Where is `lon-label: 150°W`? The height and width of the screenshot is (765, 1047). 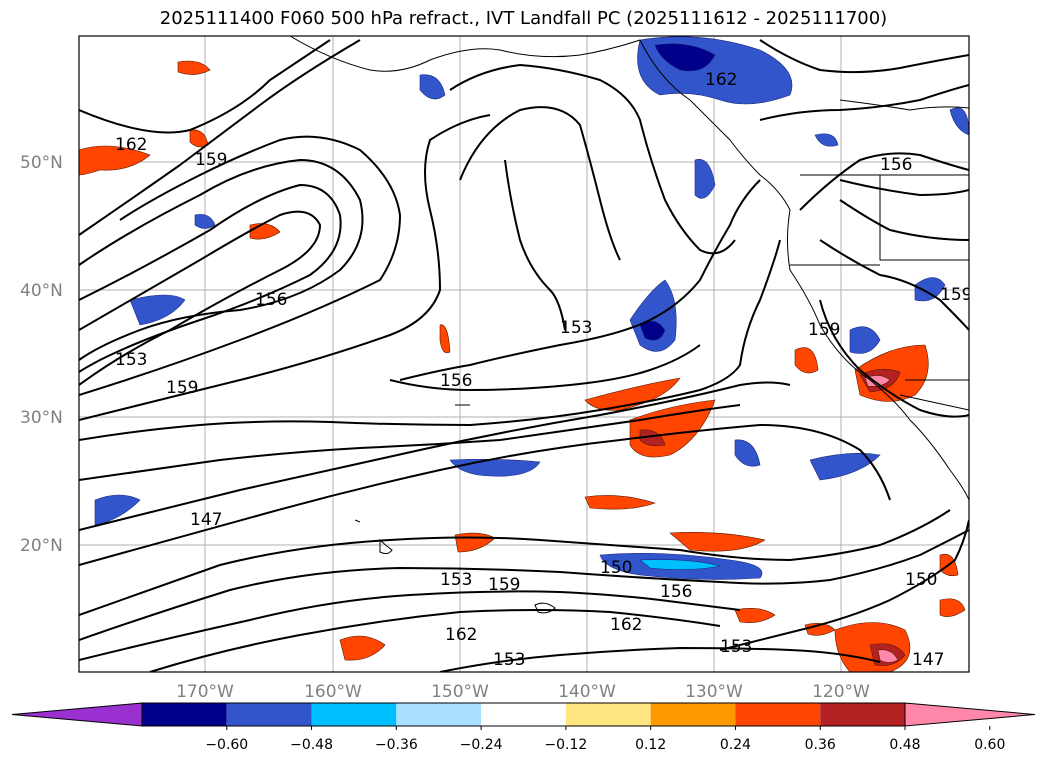
lon-label: 150°W is located at coordinates (460, 692).